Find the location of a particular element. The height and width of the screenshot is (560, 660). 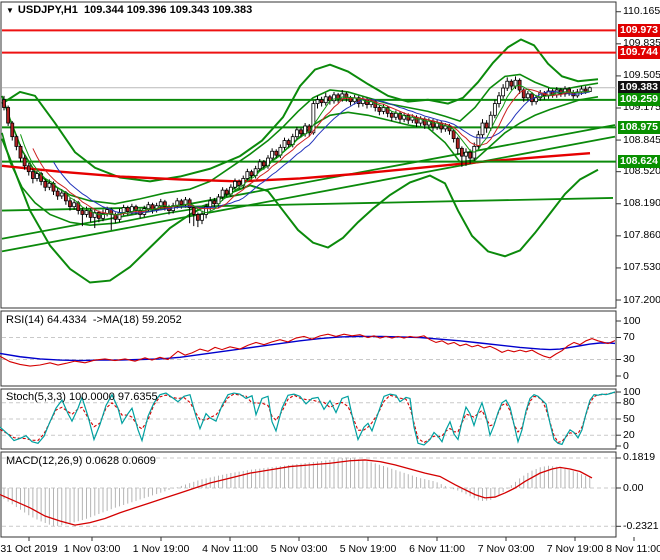

date-label: 7 Nov 03:00 is located at coordinates (506, 549).